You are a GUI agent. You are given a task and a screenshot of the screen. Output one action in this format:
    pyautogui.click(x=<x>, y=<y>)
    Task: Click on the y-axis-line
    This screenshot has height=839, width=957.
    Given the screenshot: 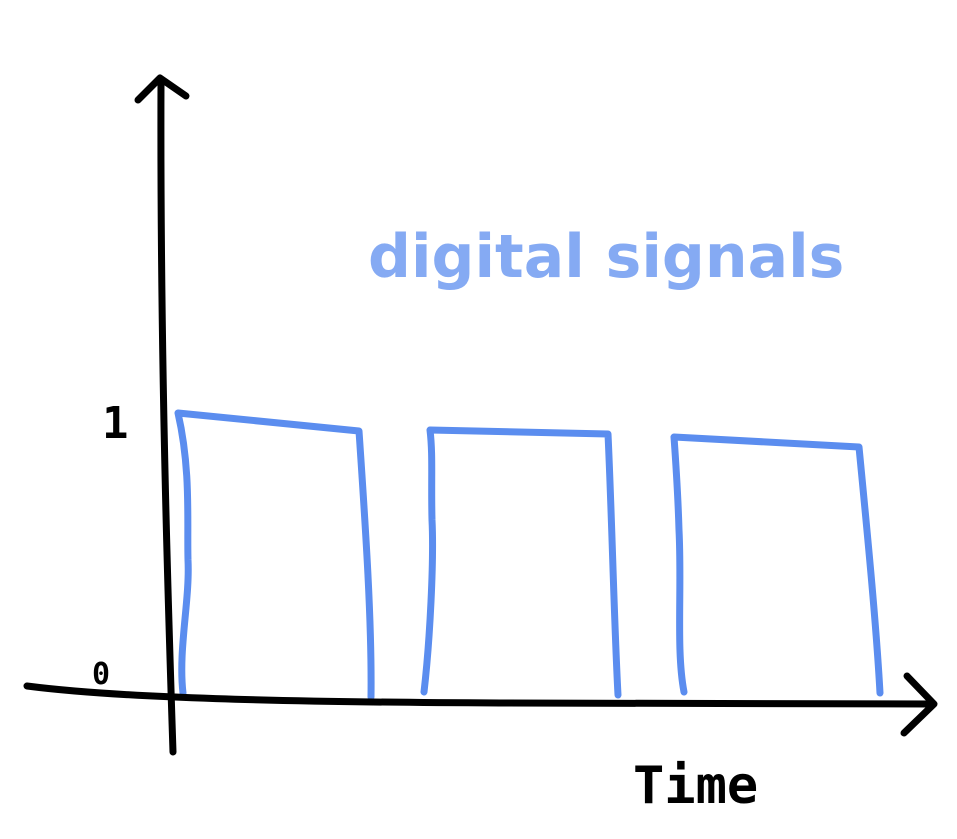 What is the action you would take?
    pyautogui.click(x=167, y=417)
    